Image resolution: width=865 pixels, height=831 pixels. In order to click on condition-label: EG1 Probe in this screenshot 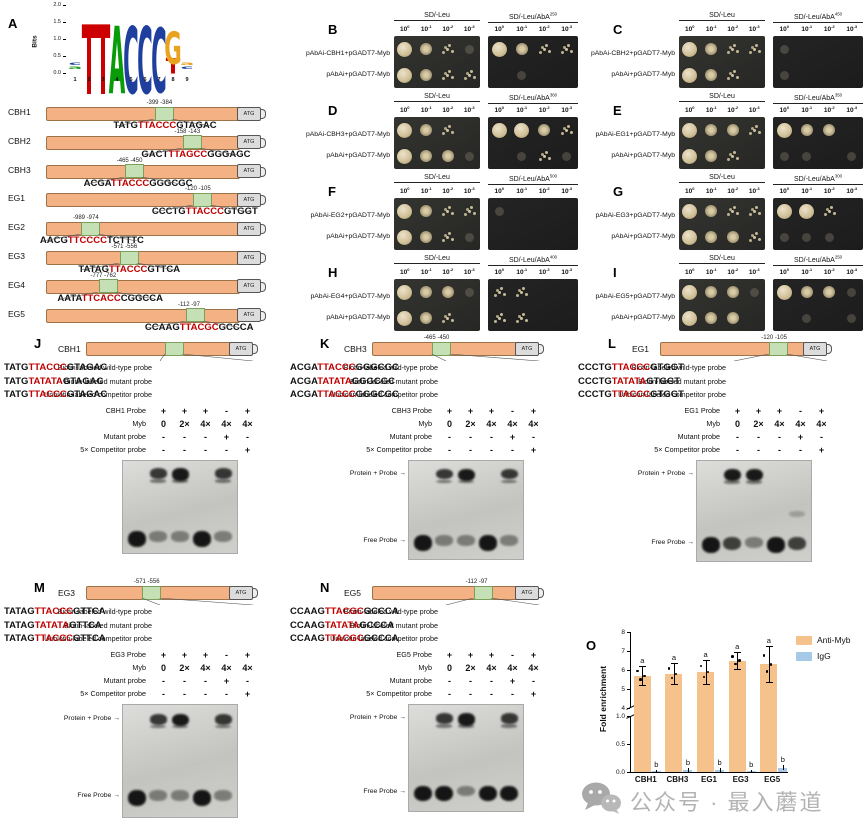, I will do `click(702, 410)`.